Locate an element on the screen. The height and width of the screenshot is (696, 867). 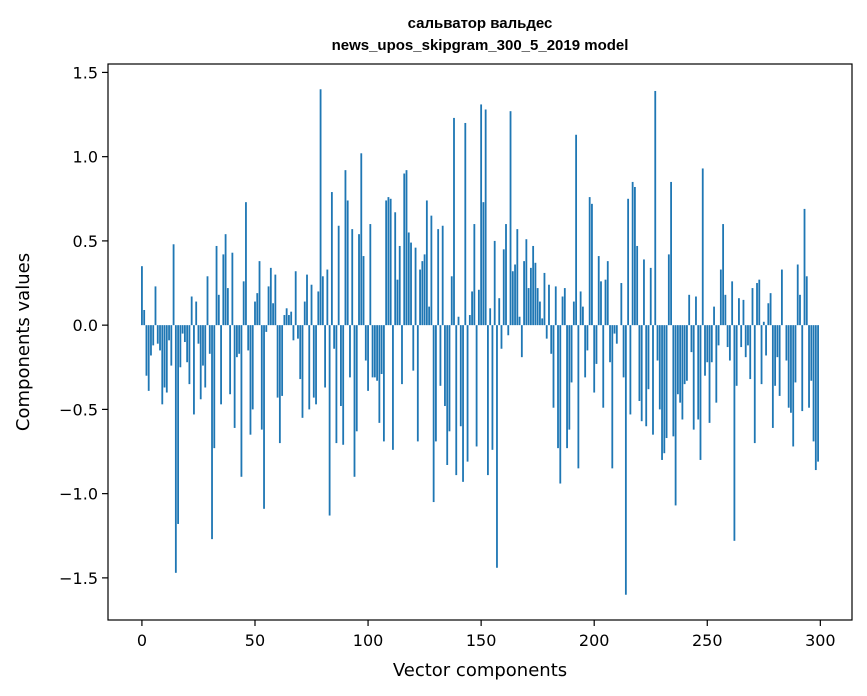
x-axis-label: Vector components is located at coordinates (480, 670).